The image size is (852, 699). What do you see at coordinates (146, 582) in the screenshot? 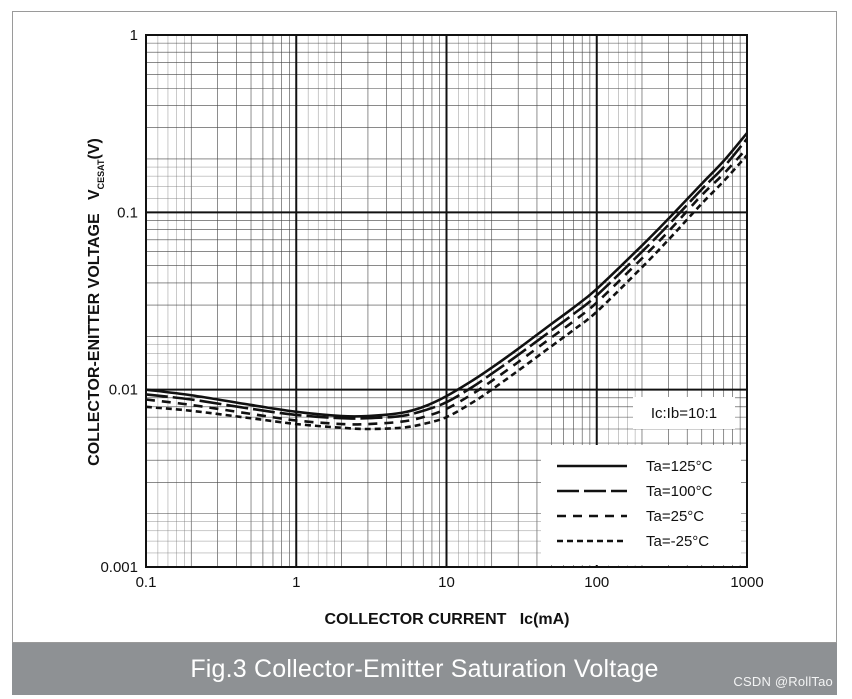
I see `x-tick-label: 0.1` at bounding box center [146, 582].